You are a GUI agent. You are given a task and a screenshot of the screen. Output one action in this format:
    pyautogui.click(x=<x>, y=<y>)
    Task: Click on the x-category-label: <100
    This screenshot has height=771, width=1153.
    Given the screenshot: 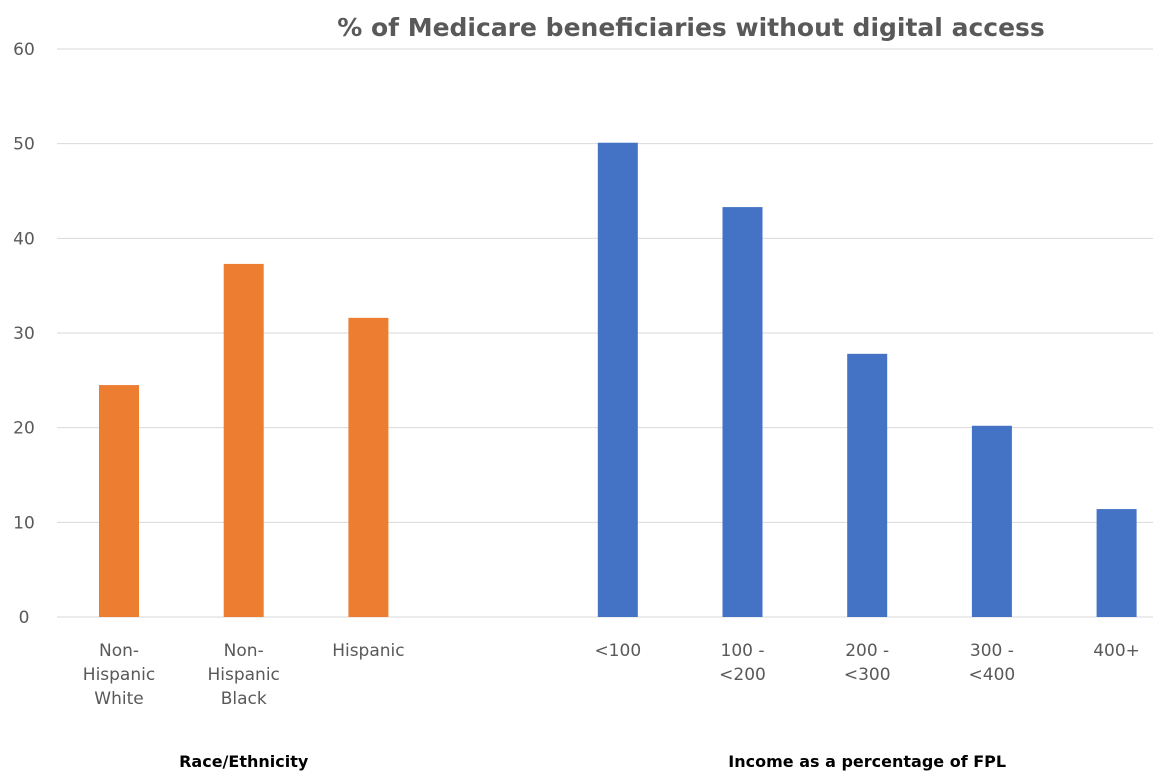 What is the action you would take?
    pyautogui.click(x=617, y=651)
    